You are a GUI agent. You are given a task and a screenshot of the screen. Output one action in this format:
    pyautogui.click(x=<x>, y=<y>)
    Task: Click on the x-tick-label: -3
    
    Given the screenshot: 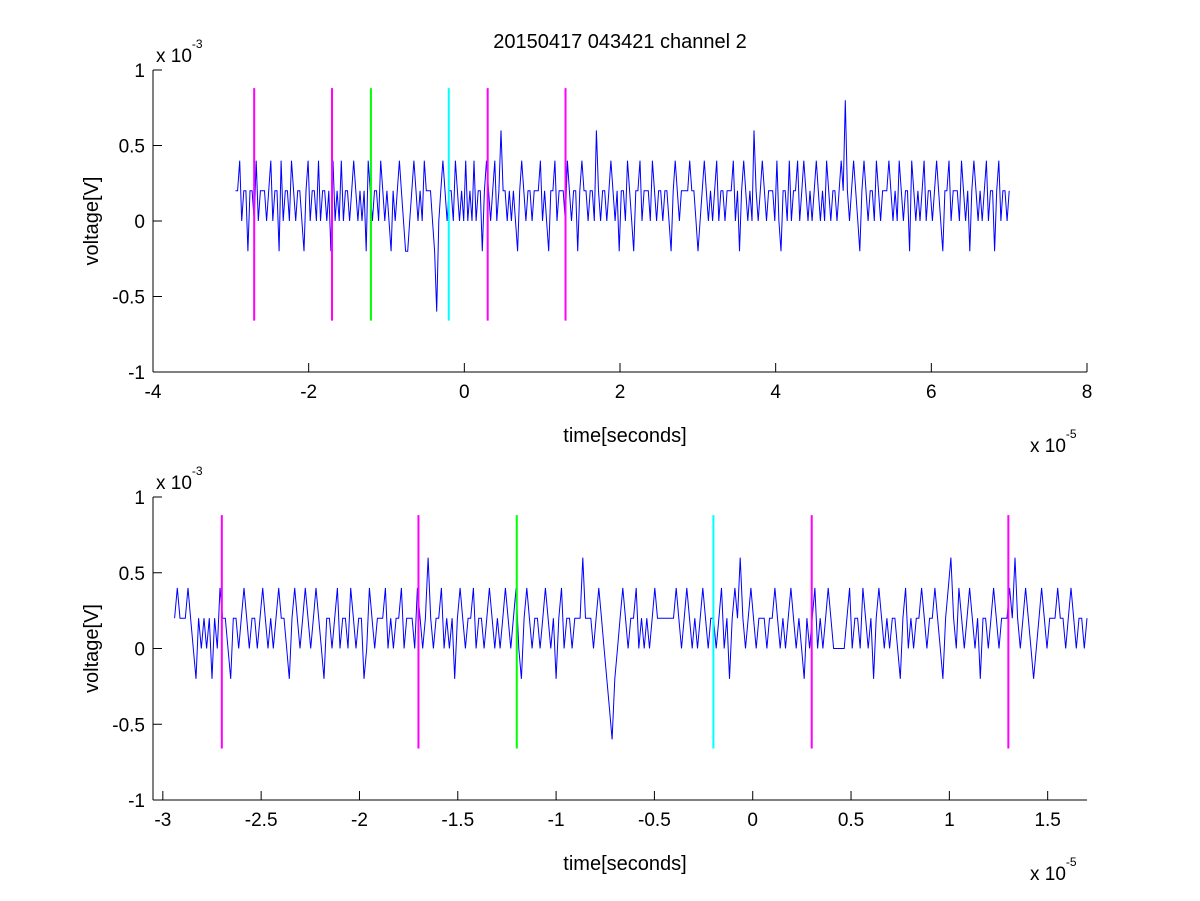 What is the action you would take?
    pyautogui.click(x=162, y=820)
    